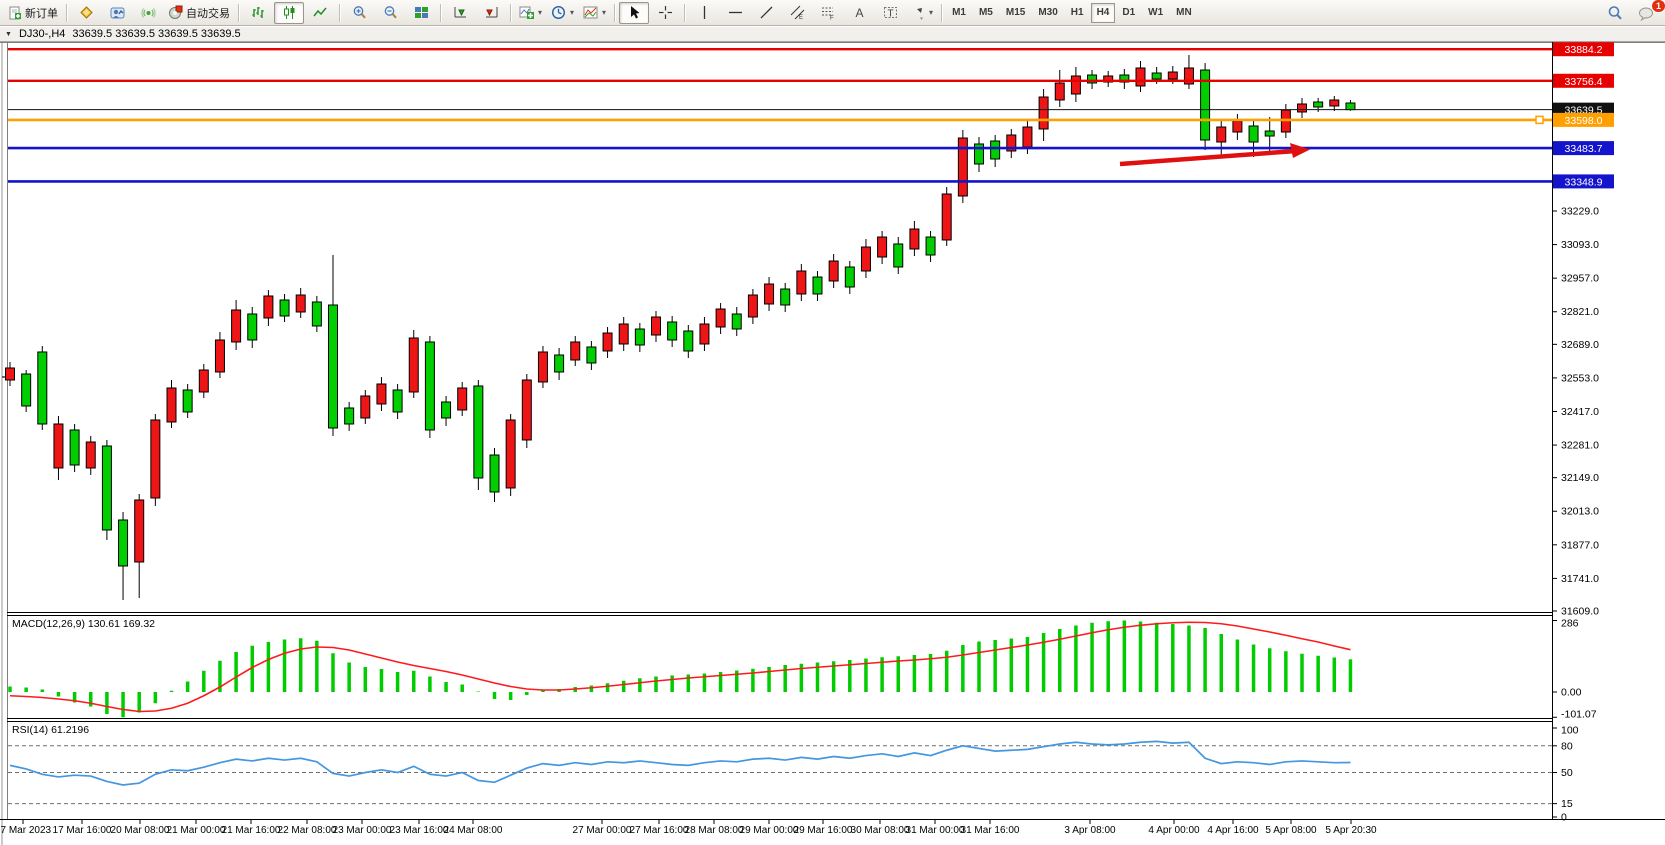 This screenshot has height=845, width=1665. What do you see at coordinates (766, 13) in the screenshot?
I see `trendline-button` at bounding box center [766, 13].